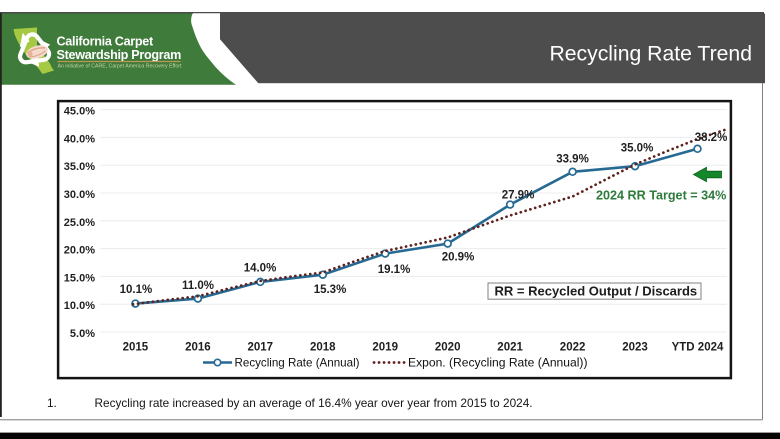  Describe the element at coordinates (297, 363) in the screenshot. I see `svg-text: Recycling Rate (Annual)` at that location.